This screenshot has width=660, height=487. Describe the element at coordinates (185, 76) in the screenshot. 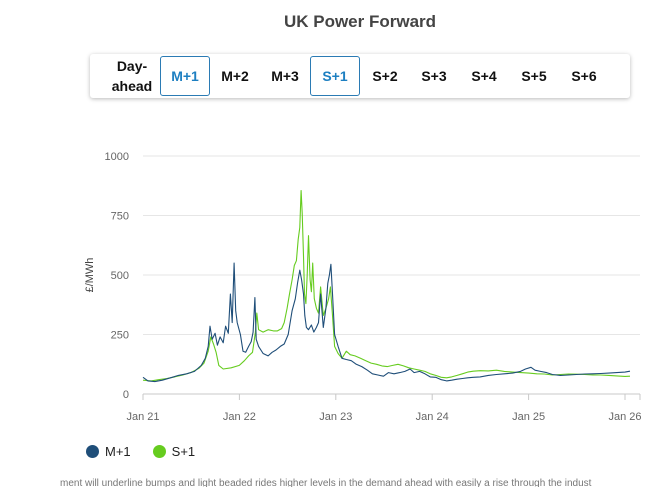

I see `tab-m1: M+1` at that location.